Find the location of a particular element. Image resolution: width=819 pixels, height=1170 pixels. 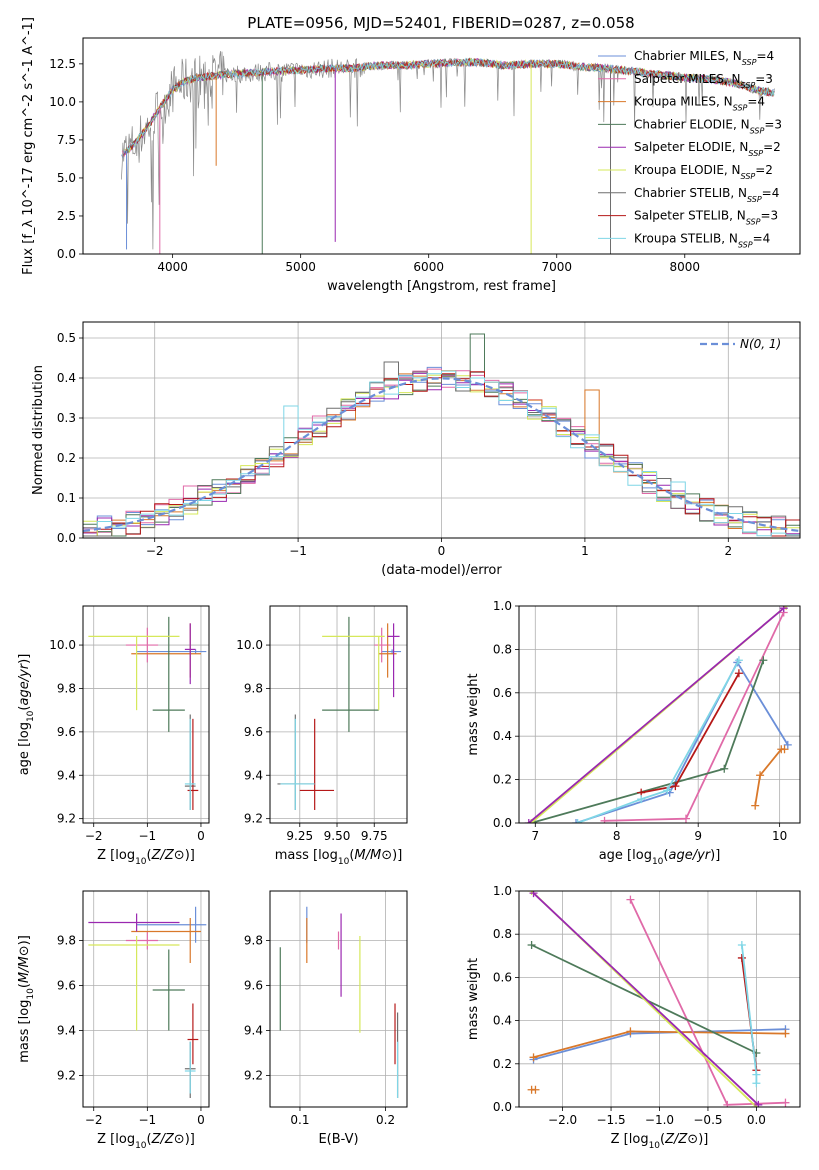

x-axis-label: Z [log10(Z/Z⊙)] is located at coordinates (146, 1141).